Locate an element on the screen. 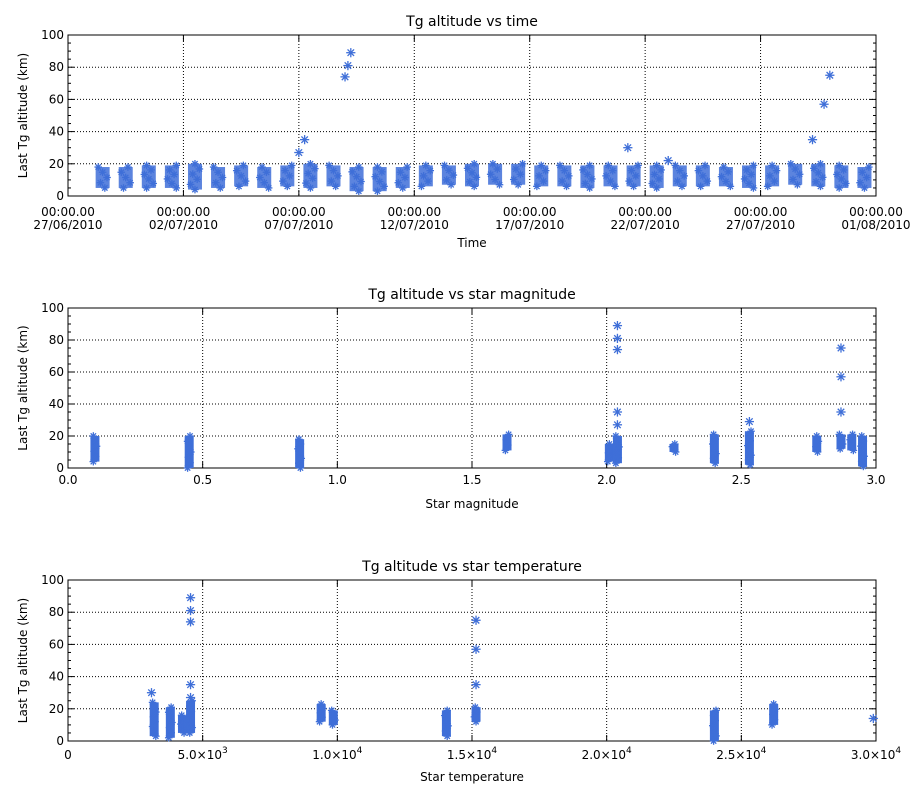 The height and width of the screenshot is (789, 924). x-tick-label: 2.0×10⁴ is located at coordinates (607, 754).